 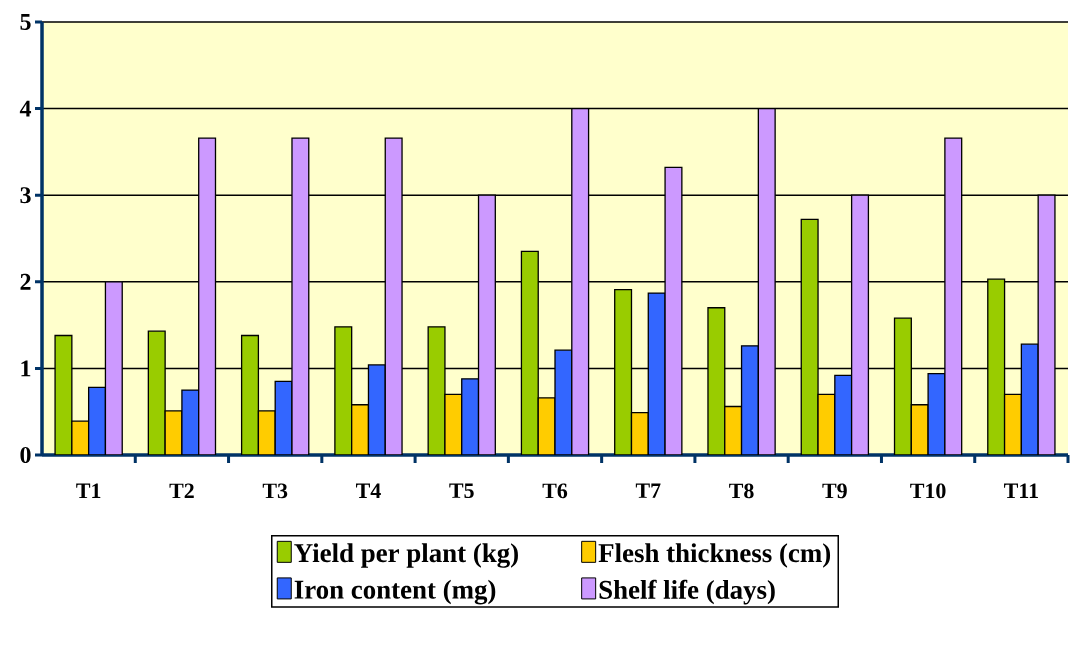 I want to click on legend-label: Iron content (mg), so click(x=395, y=592).